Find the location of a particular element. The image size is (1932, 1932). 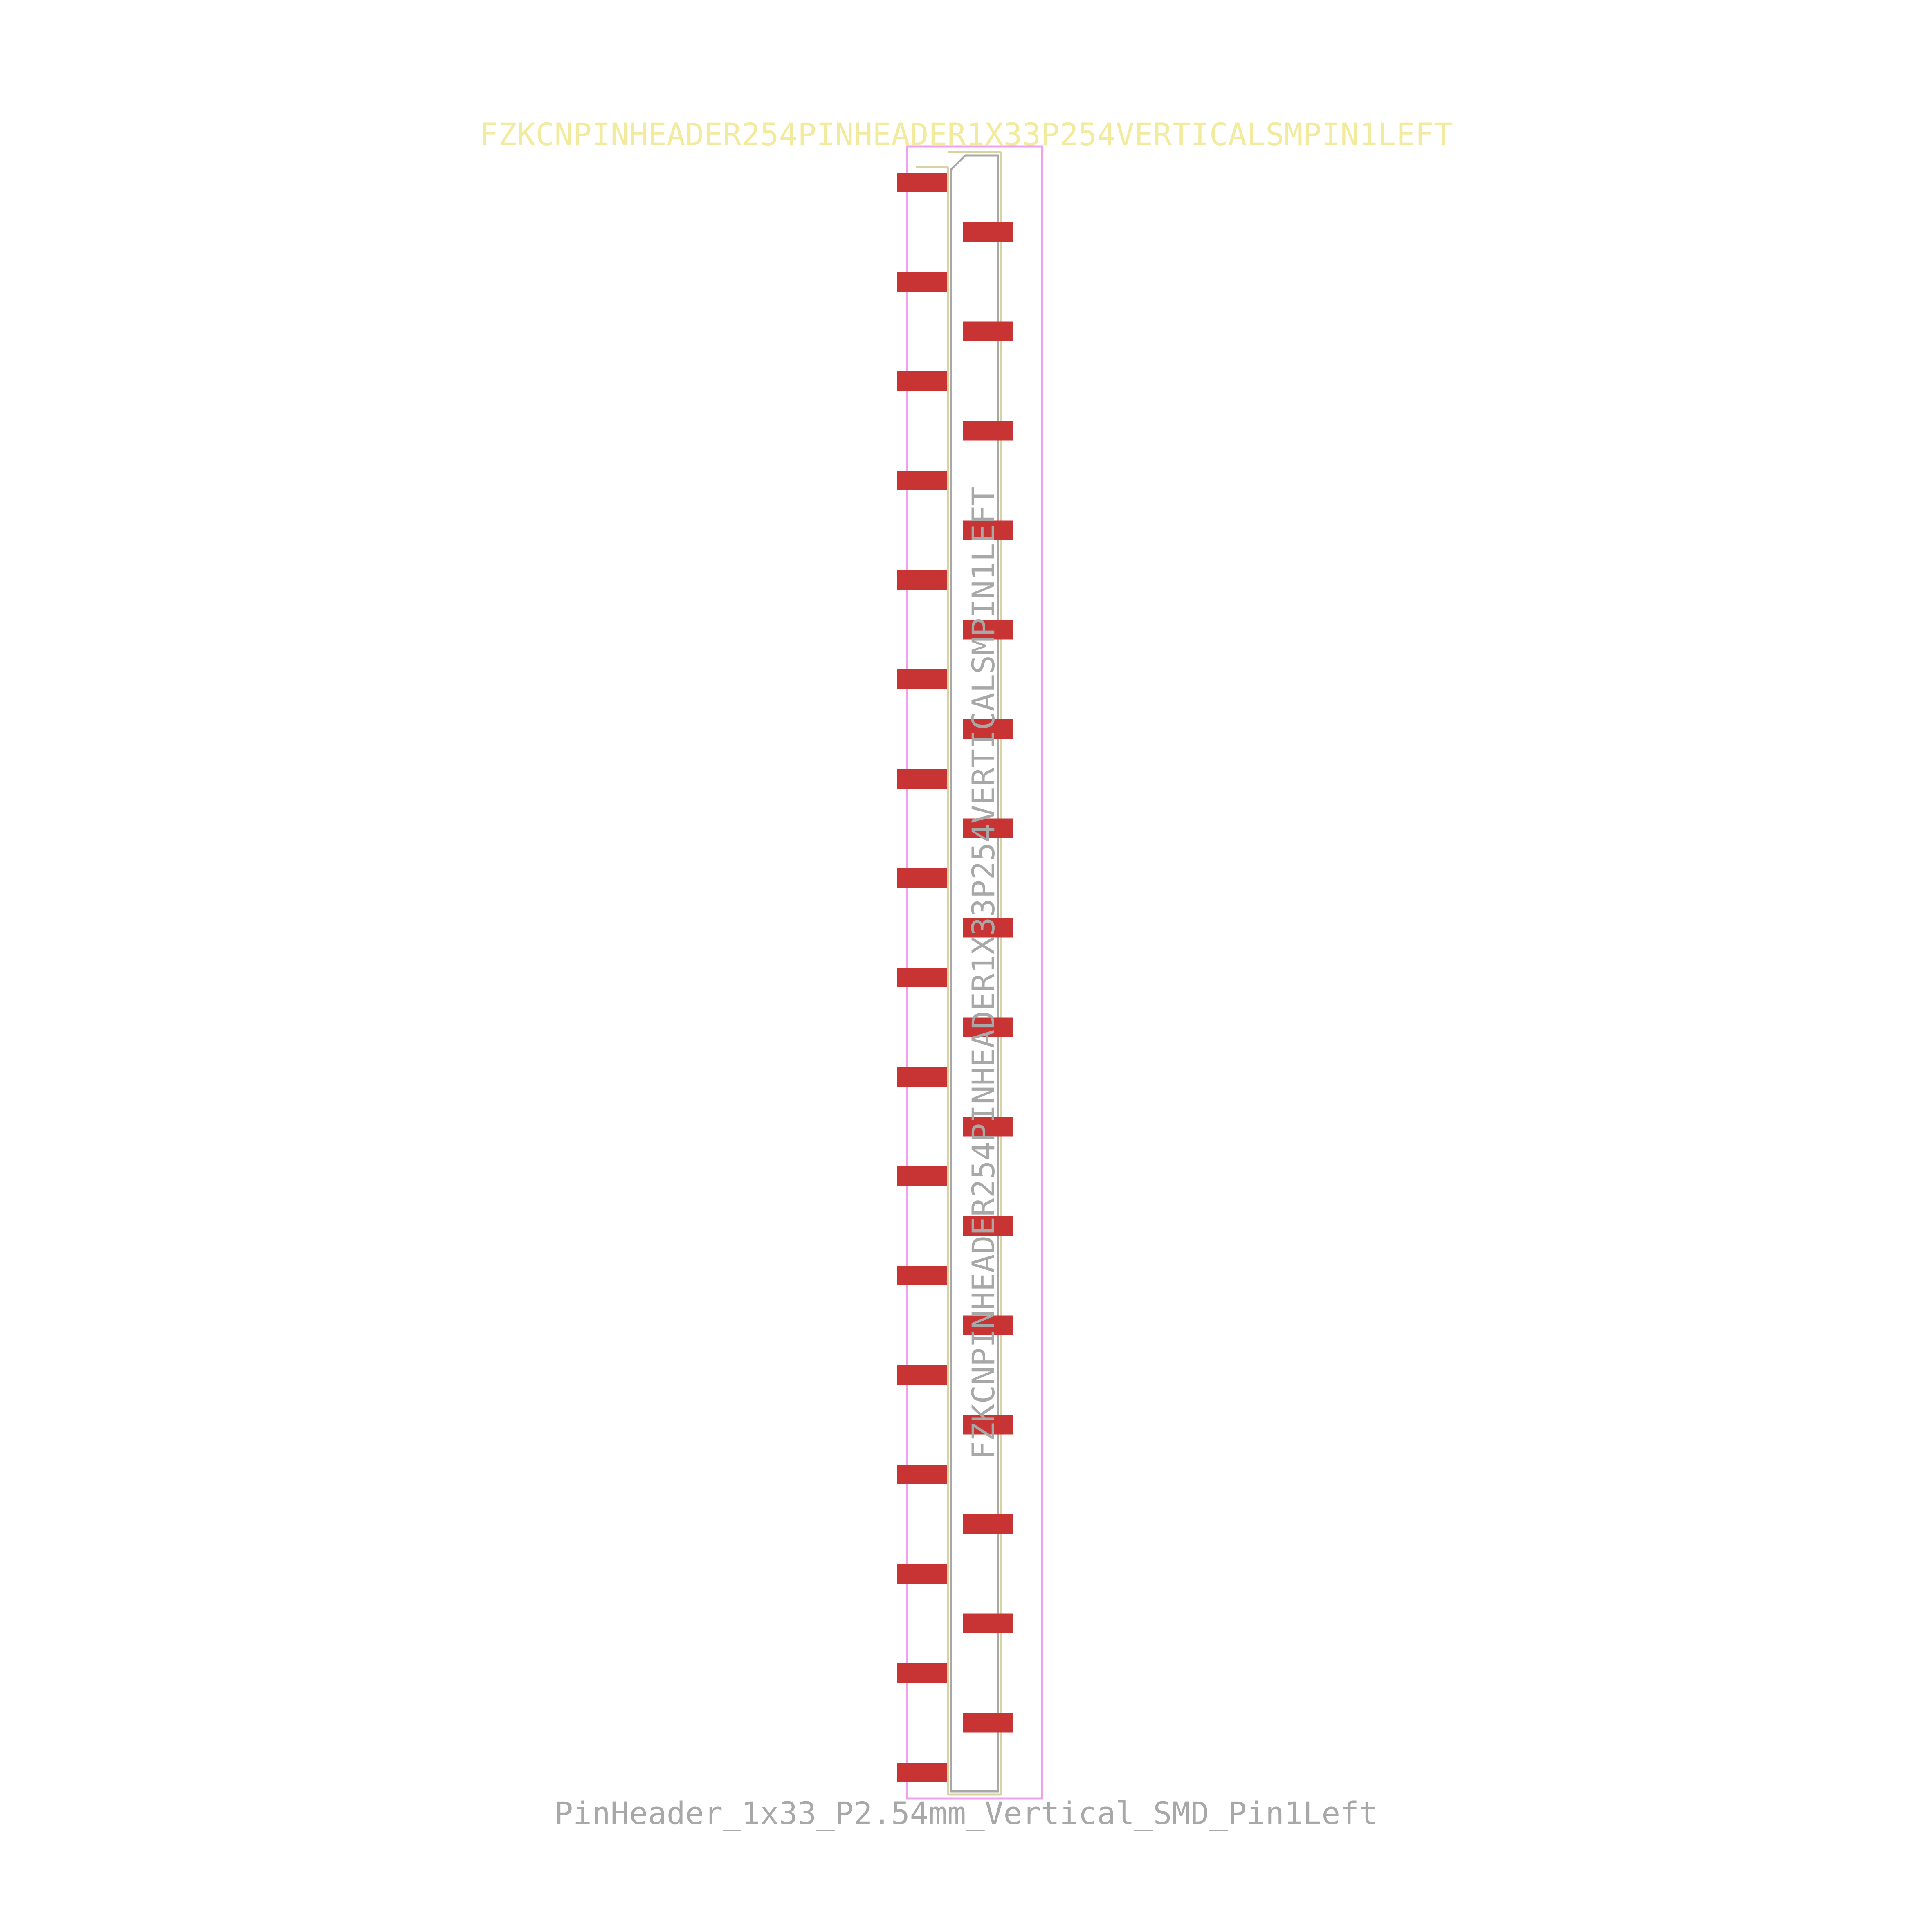

fab-body-outline is located at coordinates (974, 974).